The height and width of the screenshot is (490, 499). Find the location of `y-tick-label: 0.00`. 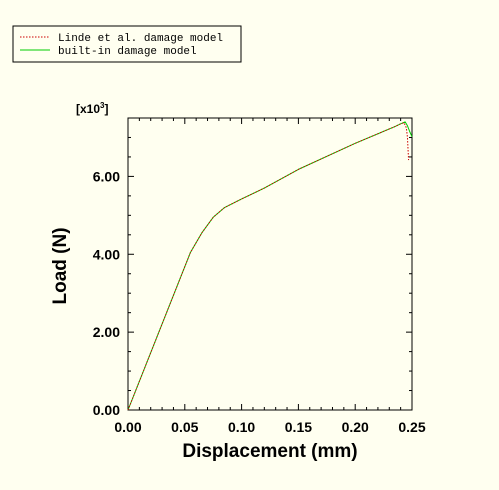

y-tick-label: 0.00 is located at coordinates (106, 410).